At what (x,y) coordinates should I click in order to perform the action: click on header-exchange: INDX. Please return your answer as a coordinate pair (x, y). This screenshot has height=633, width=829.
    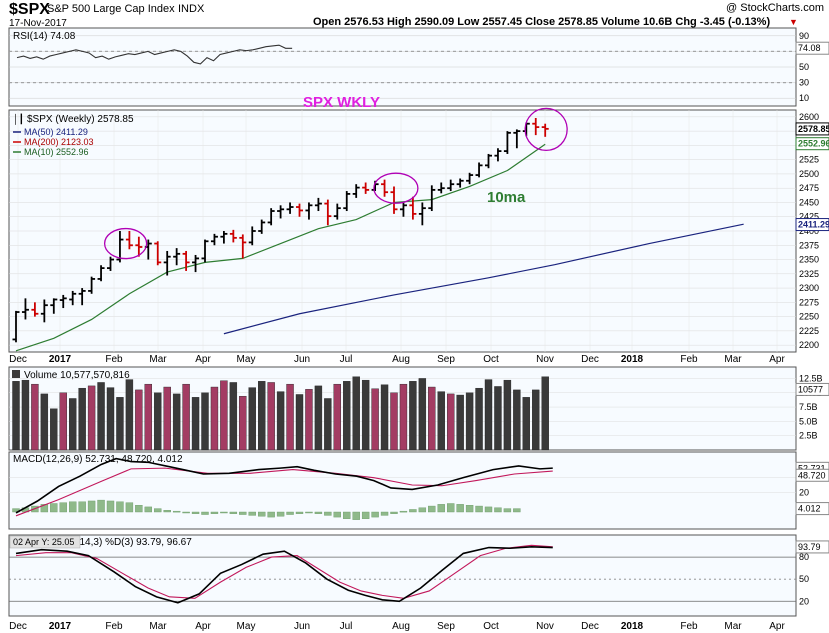
    Looking at the image, I should click on (191, 9).